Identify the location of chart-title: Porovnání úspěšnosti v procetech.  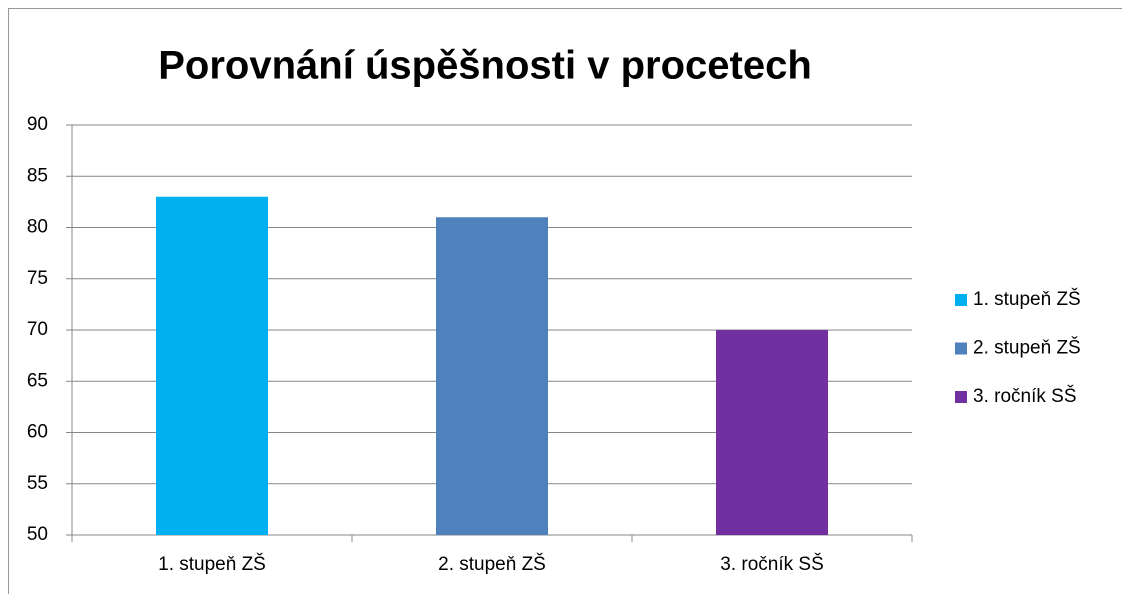
(485, 66).